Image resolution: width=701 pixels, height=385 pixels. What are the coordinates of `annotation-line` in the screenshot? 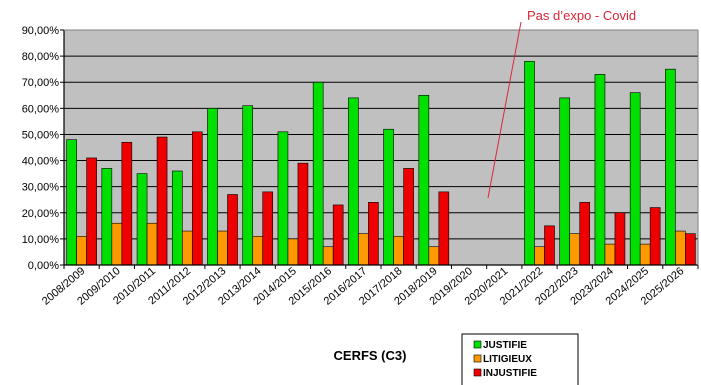 It's located at (504, 110).